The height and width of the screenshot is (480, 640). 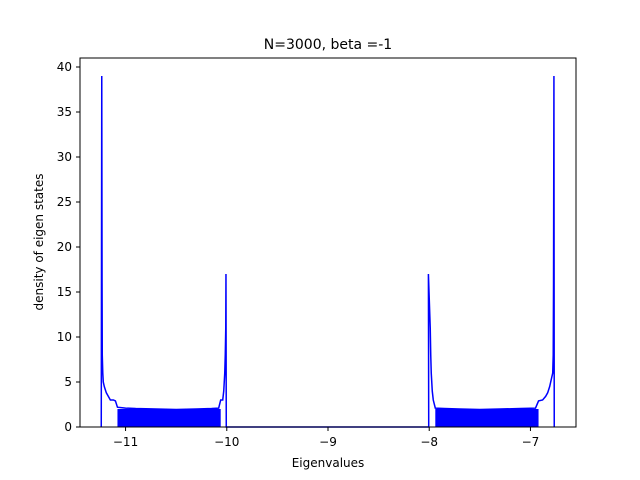 I want to click on y-tick-label: 0, so click(x=68, y=427).